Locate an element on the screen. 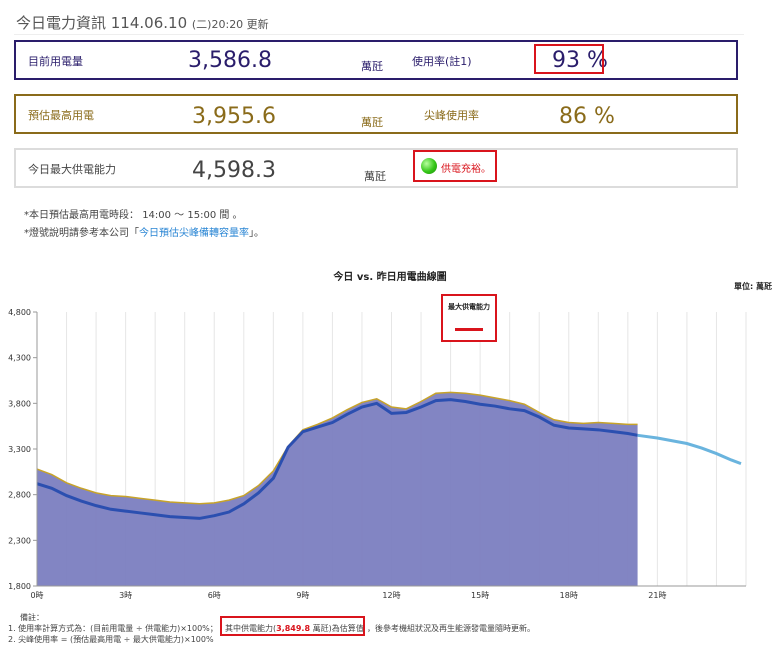  max-supply-value: 4,598.3 is located at coordinates (234, 170).